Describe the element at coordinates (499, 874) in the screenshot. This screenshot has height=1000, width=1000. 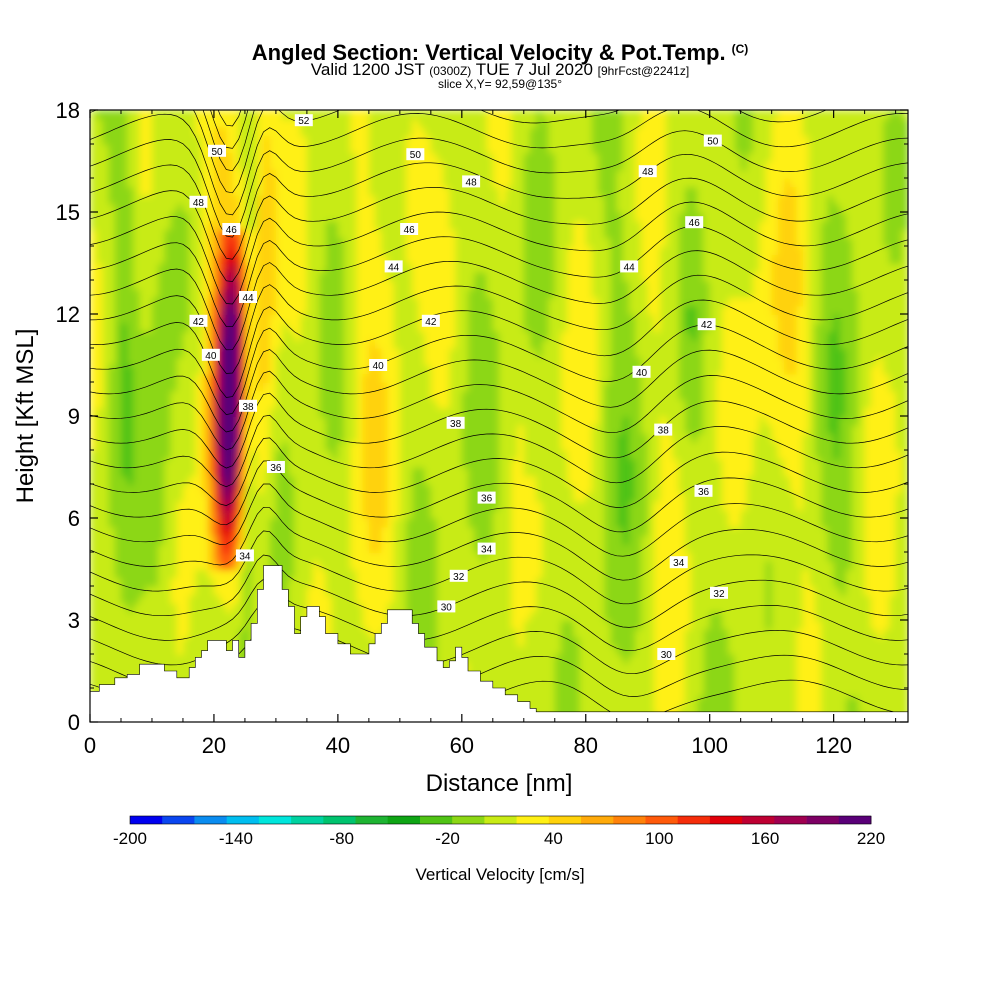
I see `colorbar-title: Vertical Velocity [cm/s]` at that location.